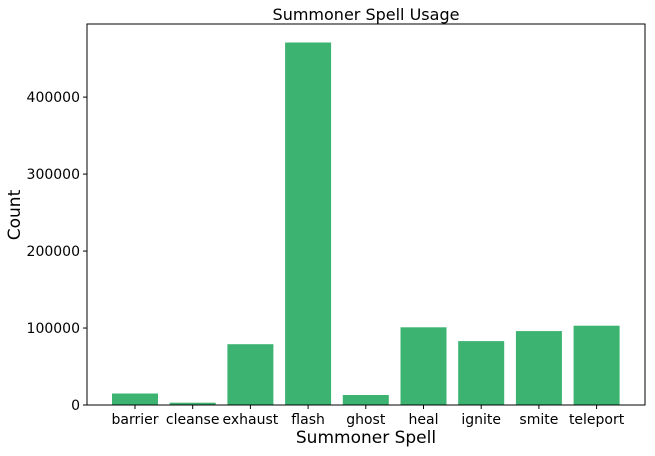  What do you see at coordinates (538, 368) in the screenshot?
I see `bar-smite` at bounding box center [538, 368].